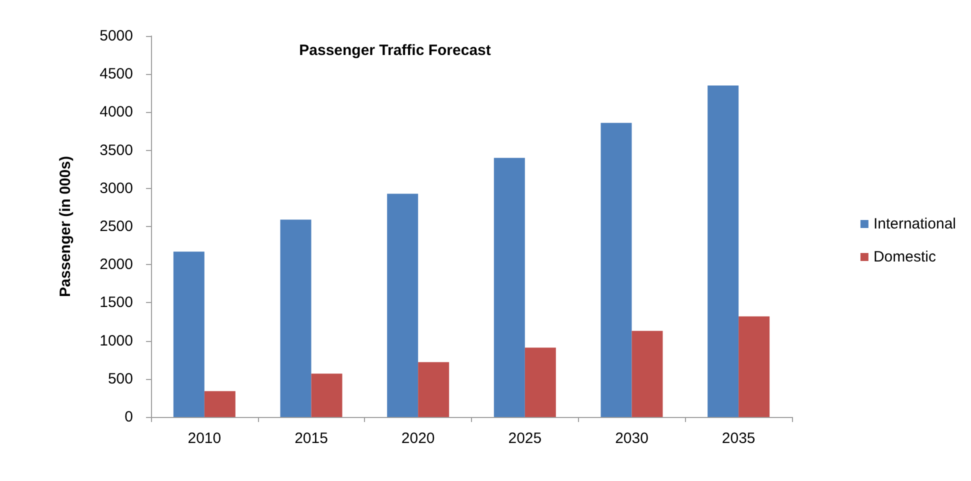 This screenshot has width=971, height=481. What do you see at coordinates (65, 226) in the screenshot?
I see `y-axis-title: Passenger (in 000s)` at bounding box center [65, 226].